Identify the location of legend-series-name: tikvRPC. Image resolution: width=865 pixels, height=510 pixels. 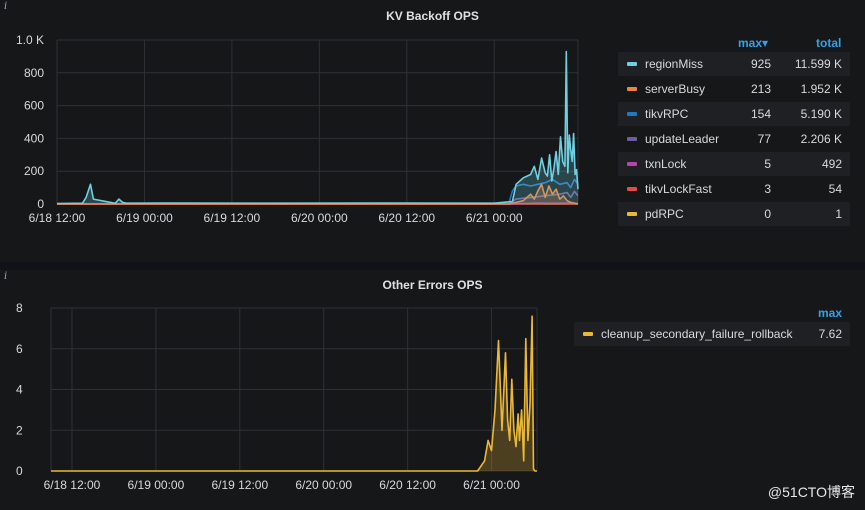
(667, 114).